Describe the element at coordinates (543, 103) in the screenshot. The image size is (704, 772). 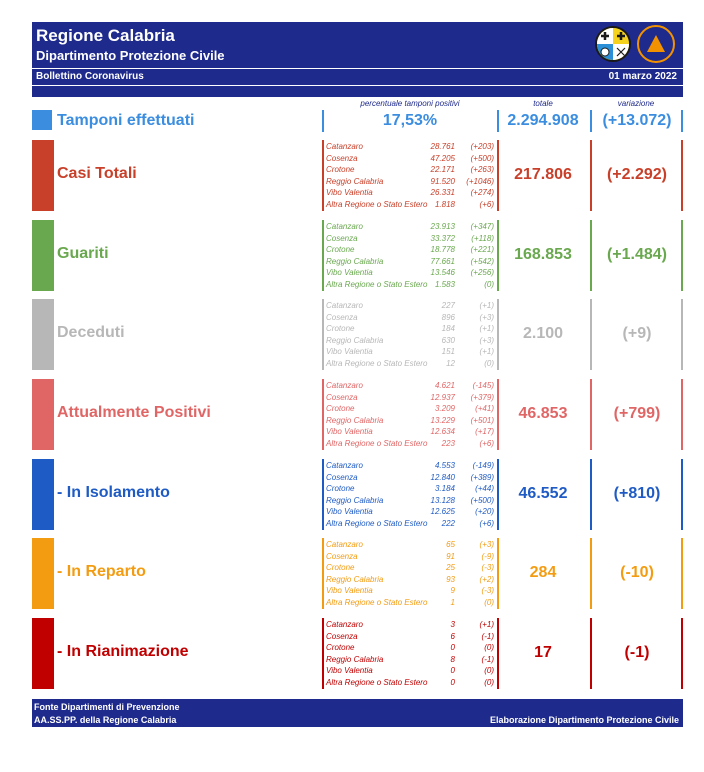
I see `total-column-header: totale` at that location.